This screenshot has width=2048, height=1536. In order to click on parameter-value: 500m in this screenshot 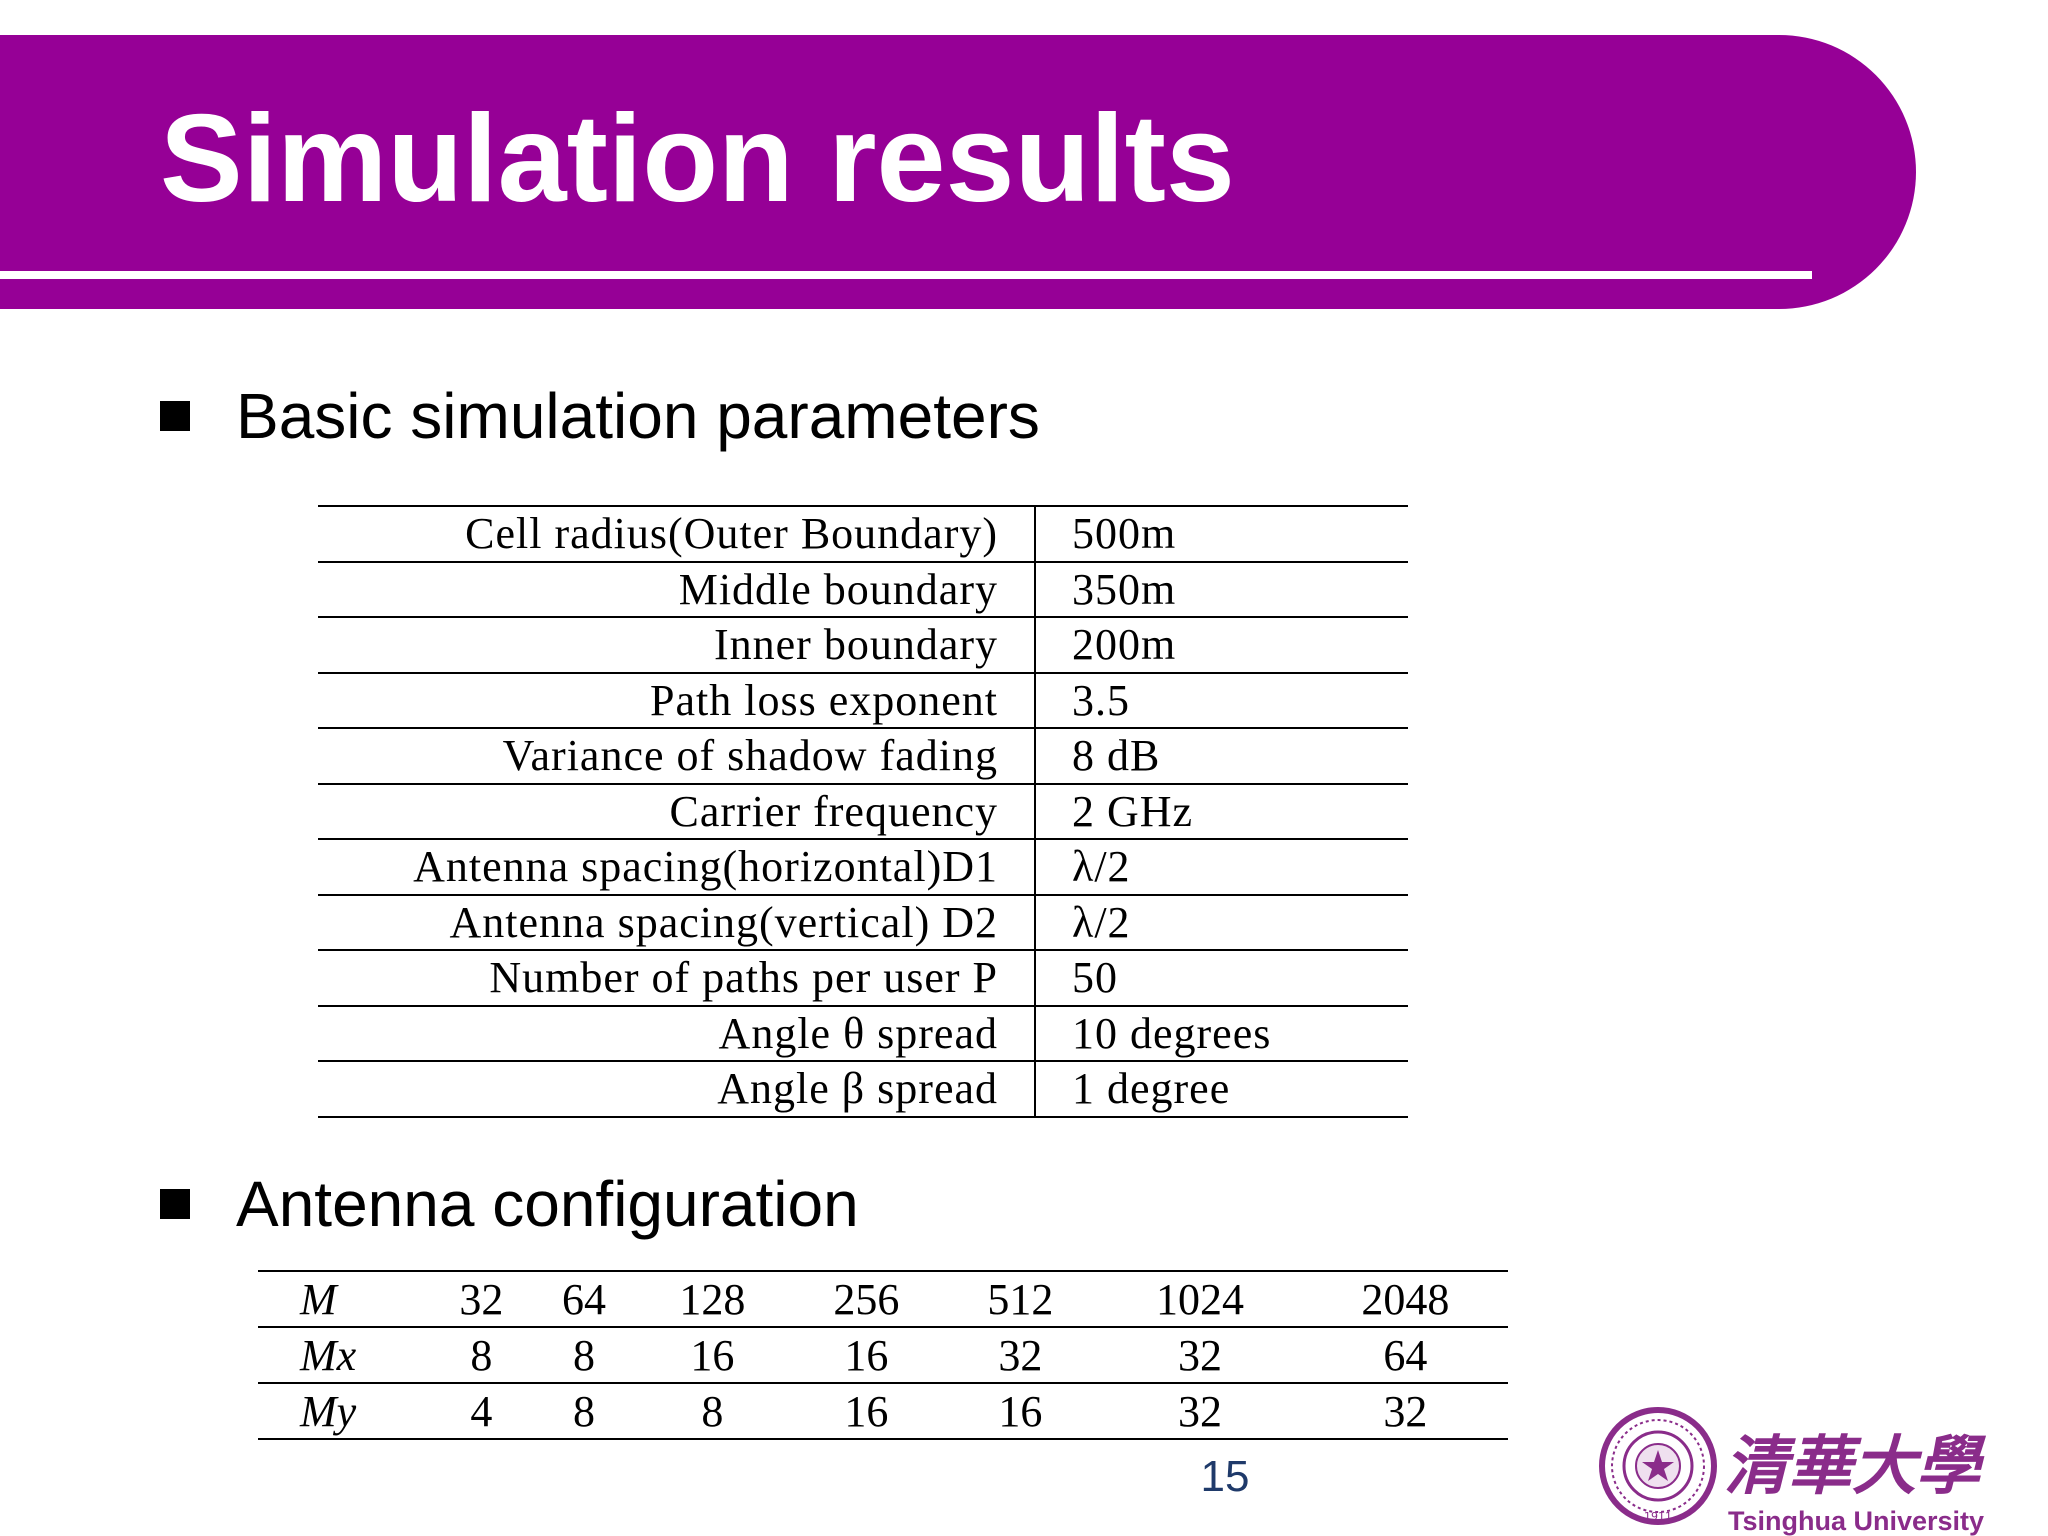, I will do `click(1221, 534)`.